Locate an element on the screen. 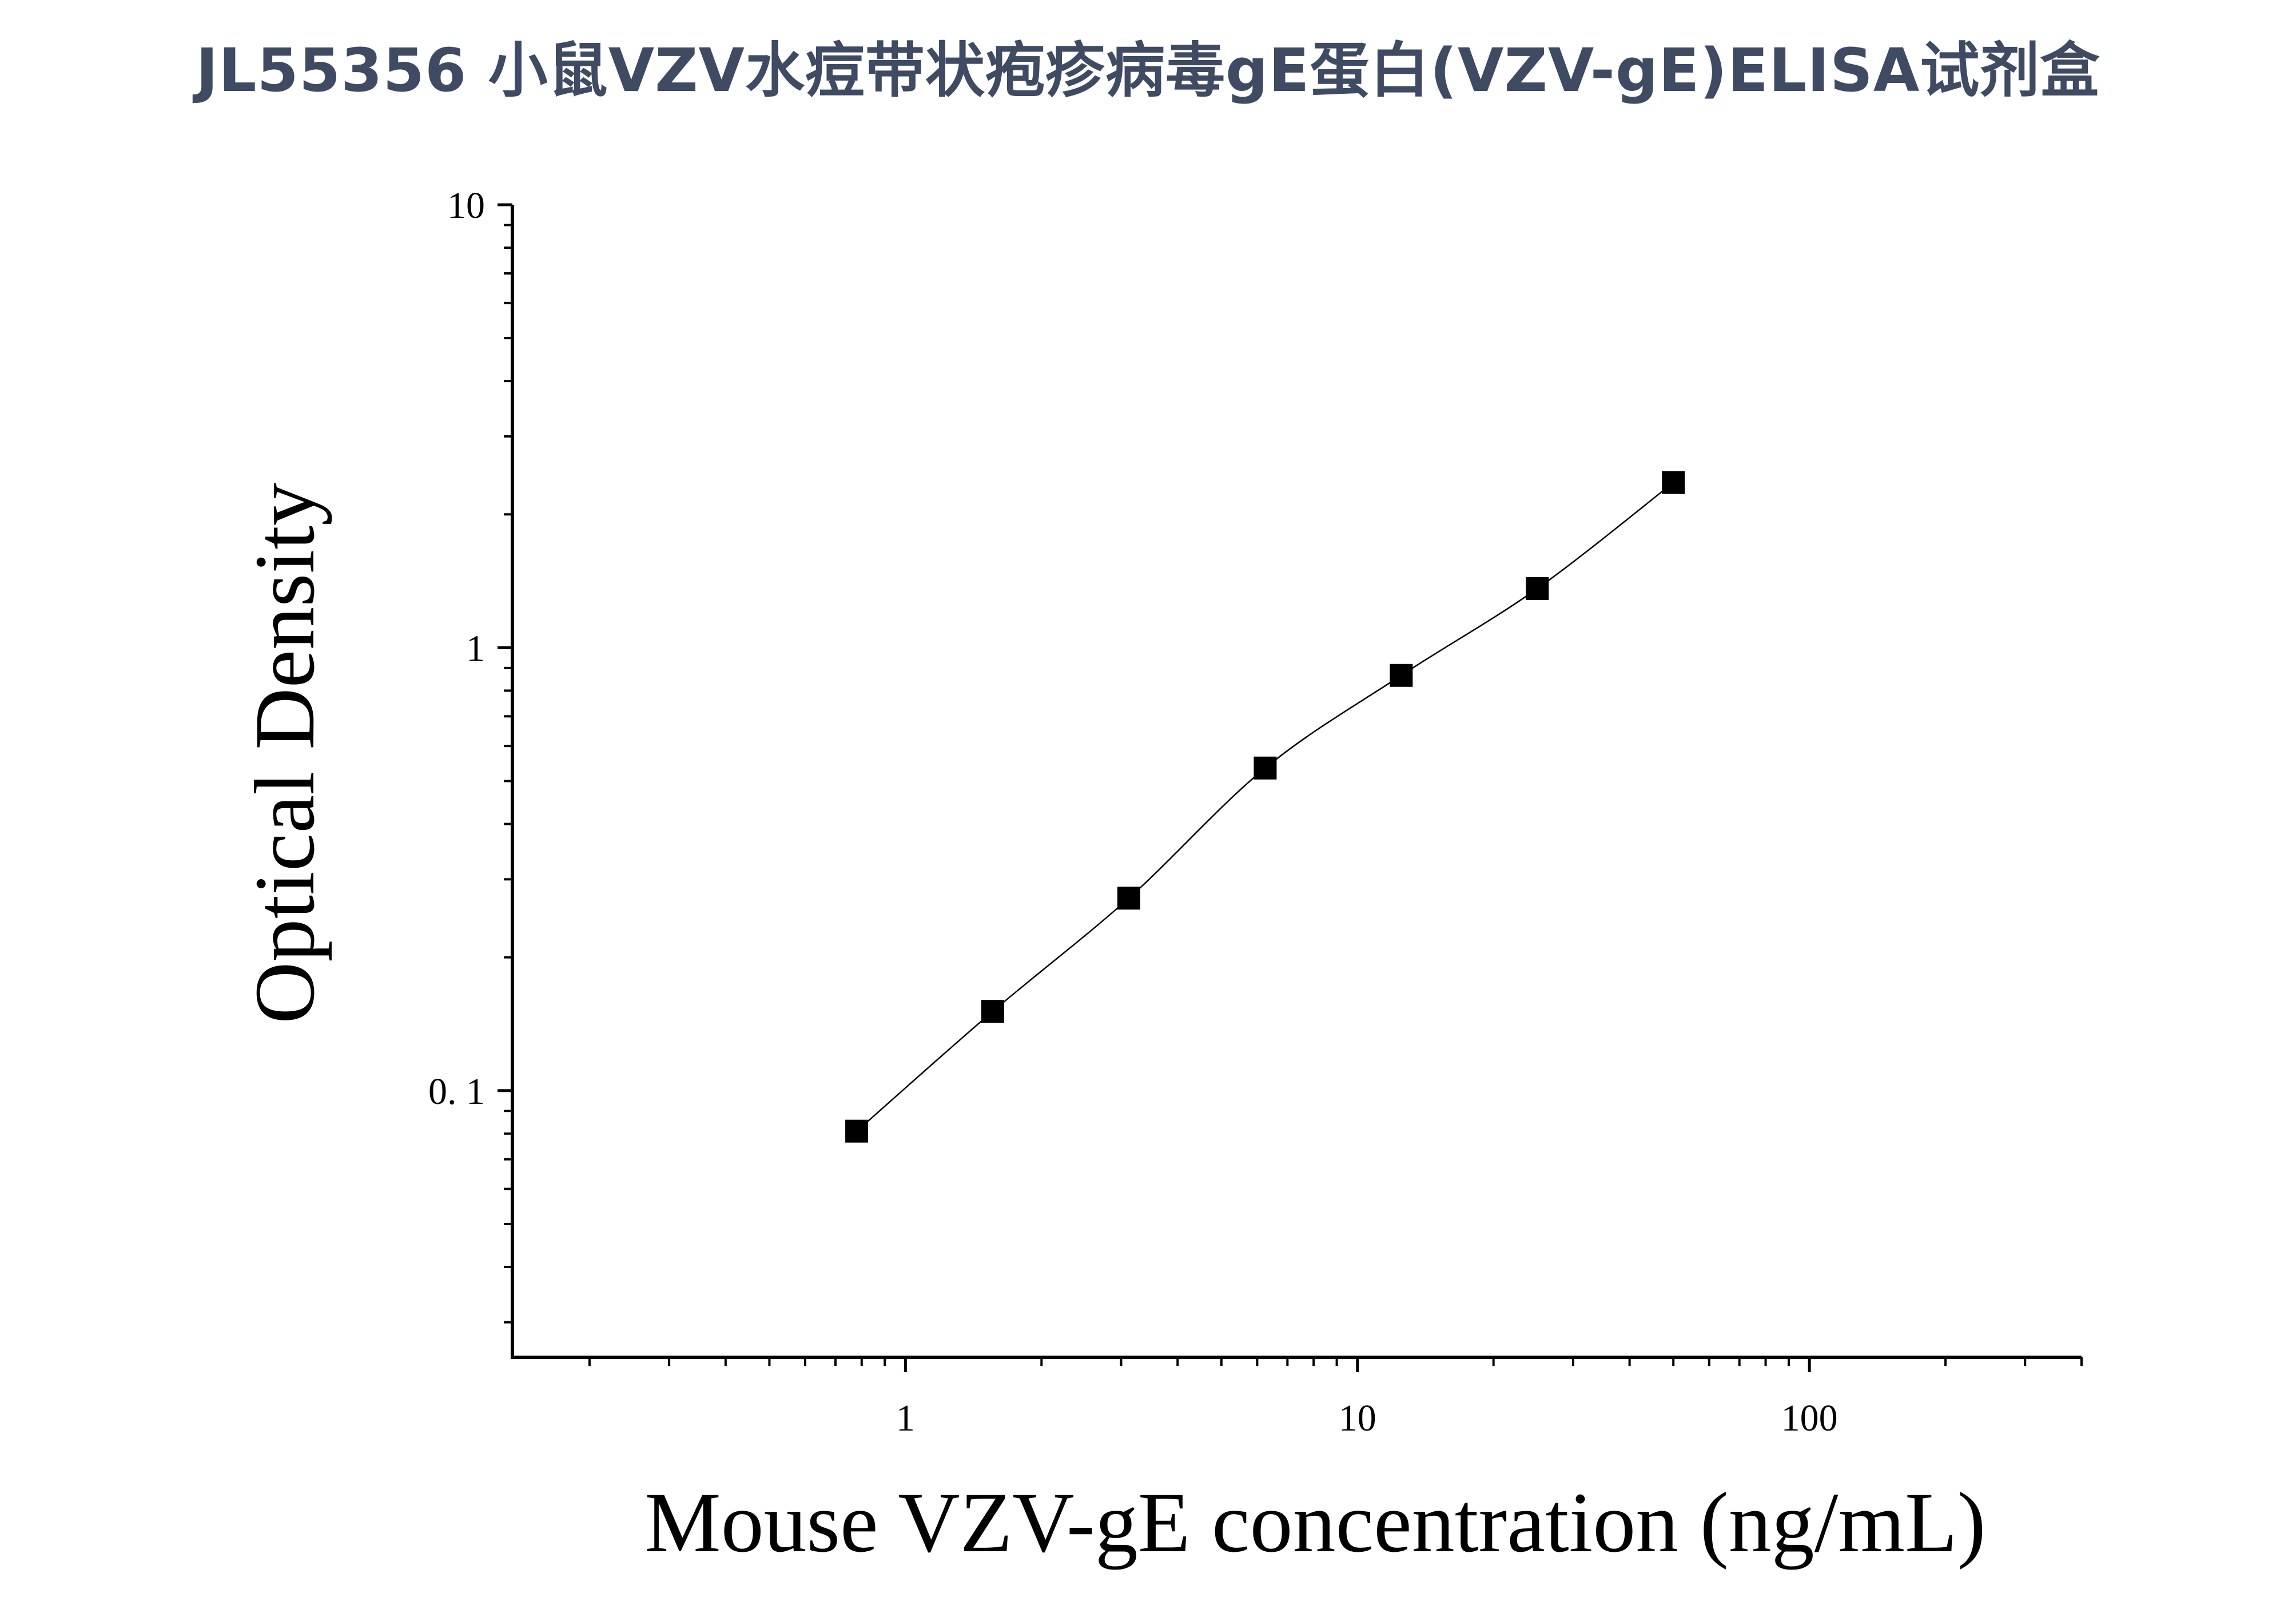  x-tick-label: 100 is located at coordinates (1809, 1418).